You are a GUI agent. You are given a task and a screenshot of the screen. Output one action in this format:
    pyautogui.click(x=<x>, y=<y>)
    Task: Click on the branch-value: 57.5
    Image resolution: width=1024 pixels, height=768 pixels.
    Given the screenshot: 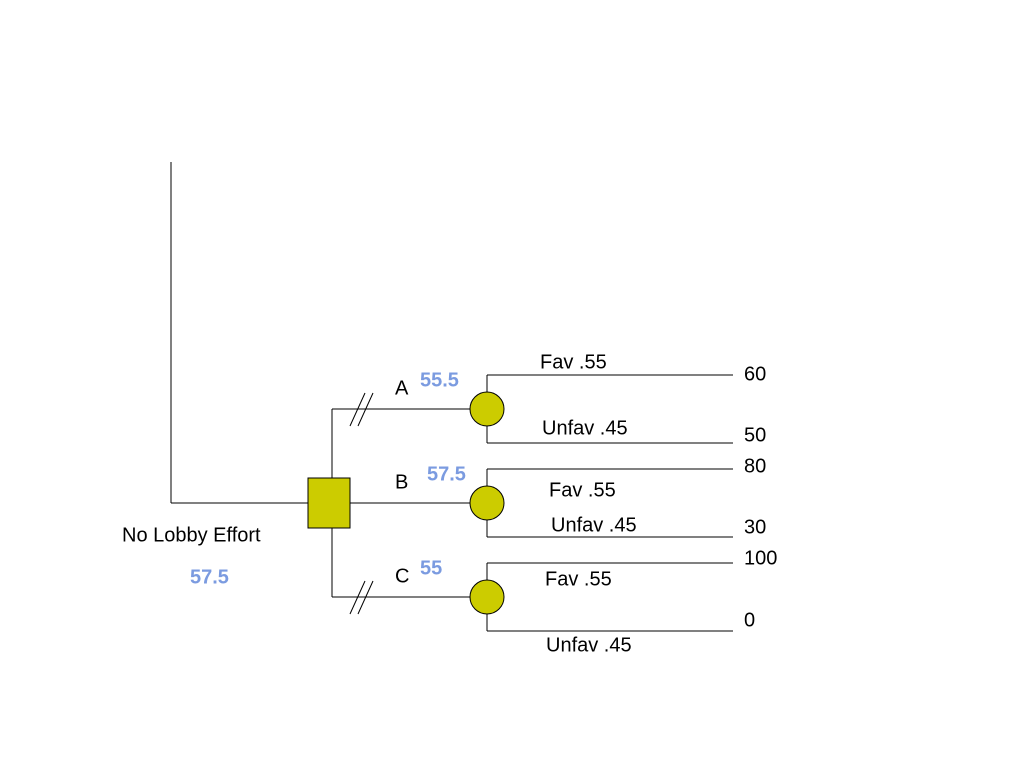 What is the action you would take?
    pyautogui.click(x=446, y=474)
    